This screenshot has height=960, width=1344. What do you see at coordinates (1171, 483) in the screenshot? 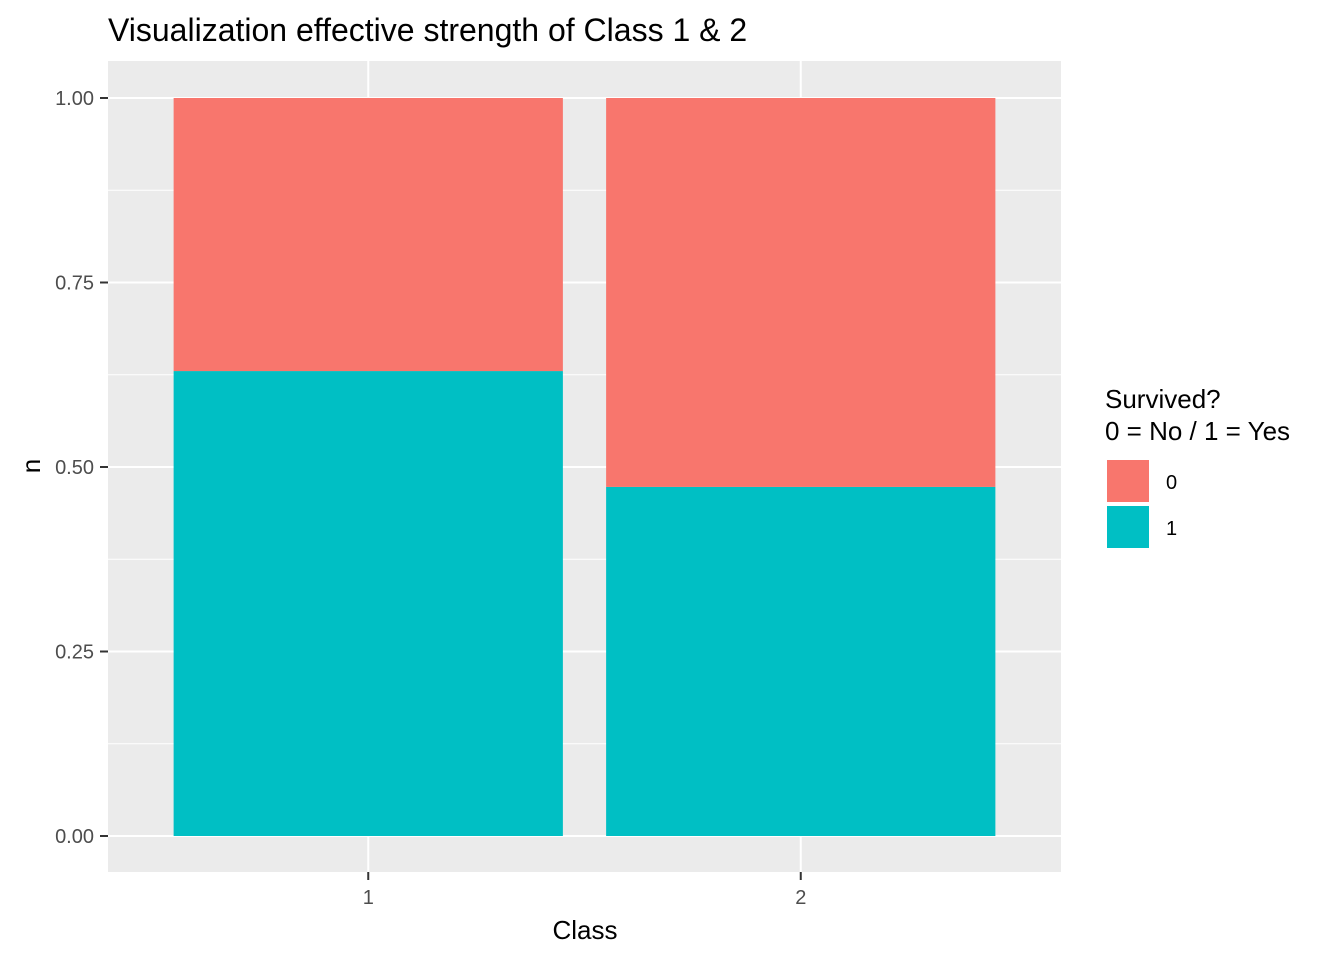
I see `legend-label-0: 0` at bounding box center [1171, 483].